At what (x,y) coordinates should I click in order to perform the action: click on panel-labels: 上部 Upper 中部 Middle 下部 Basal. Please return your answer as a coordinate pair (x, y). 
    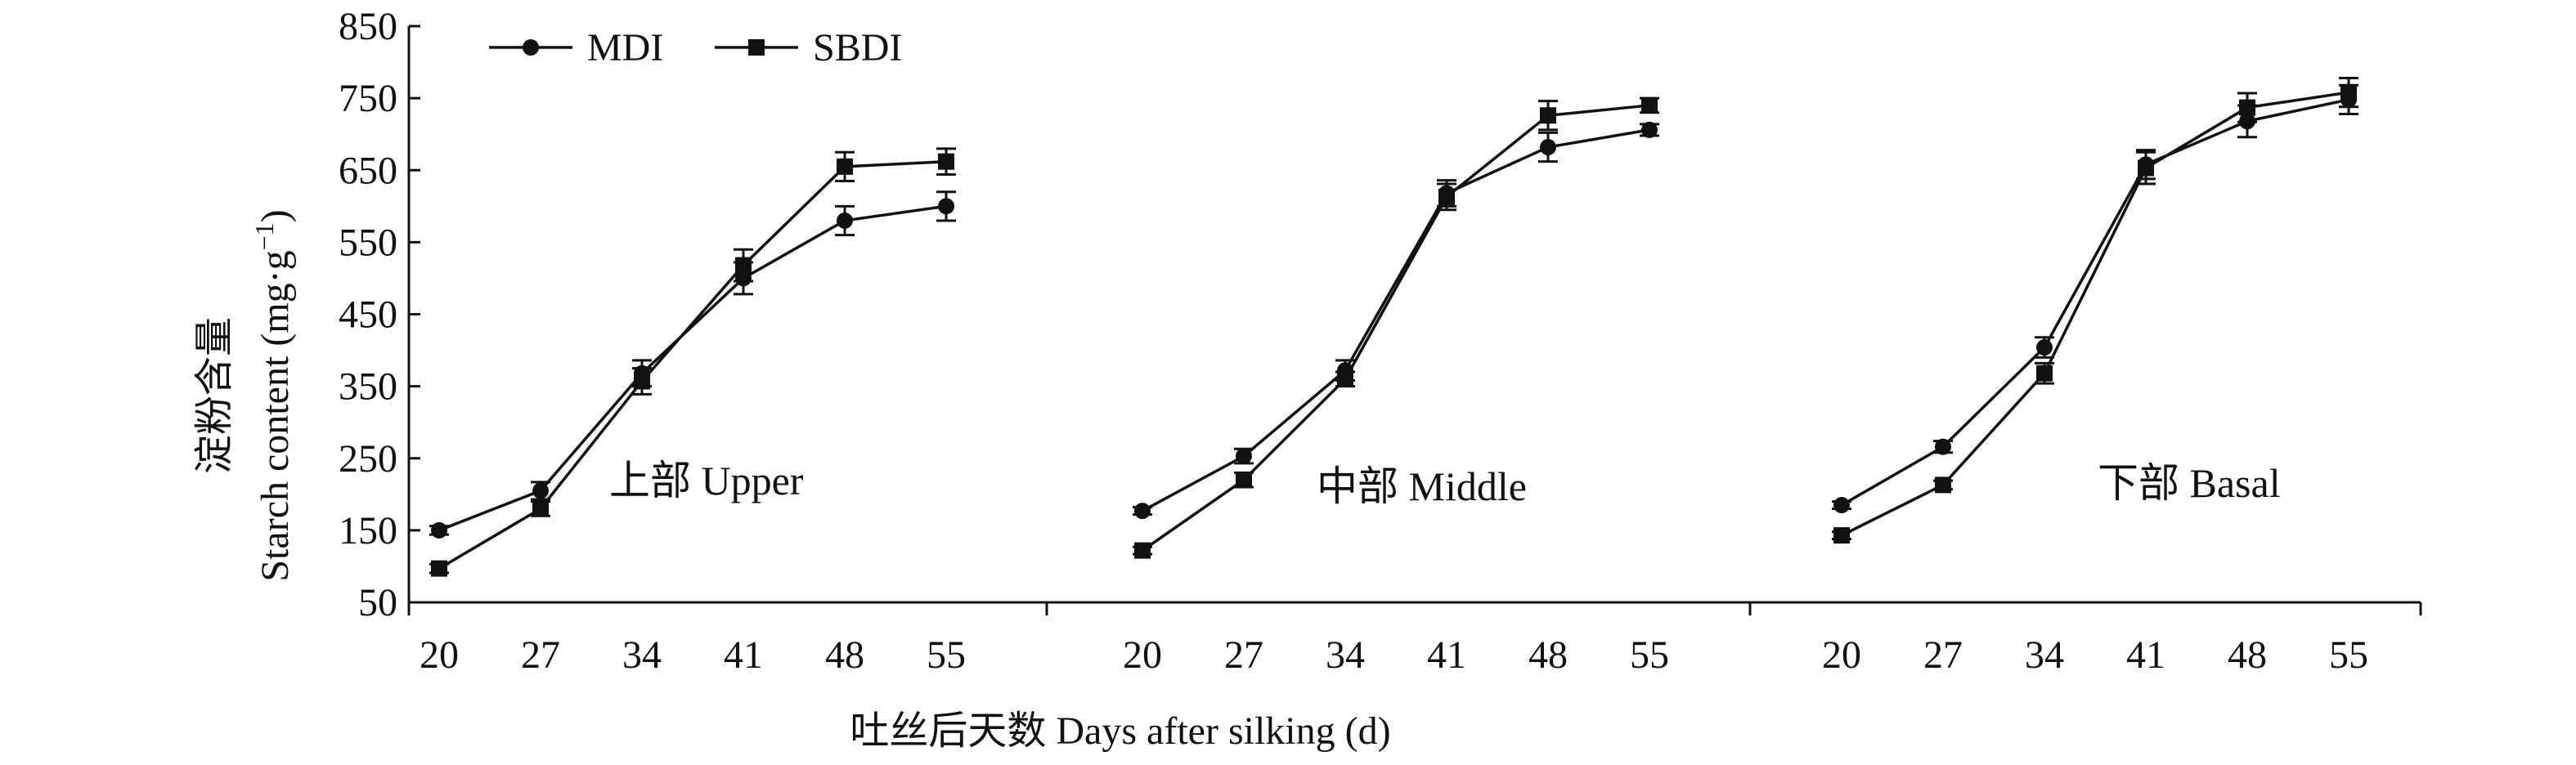
    Looking at the image, I should click on (1445, 483).